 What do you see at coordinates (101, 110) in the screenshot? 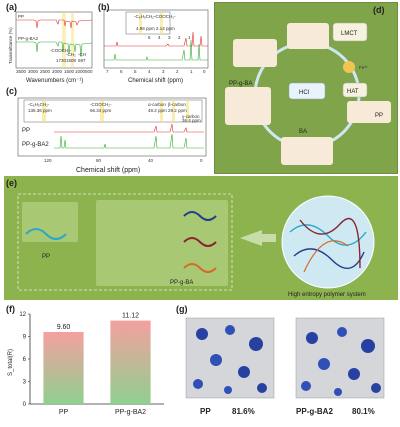
I see `cnmr-annot-66: 66.34 ppm` at bounding box center [101, 110].